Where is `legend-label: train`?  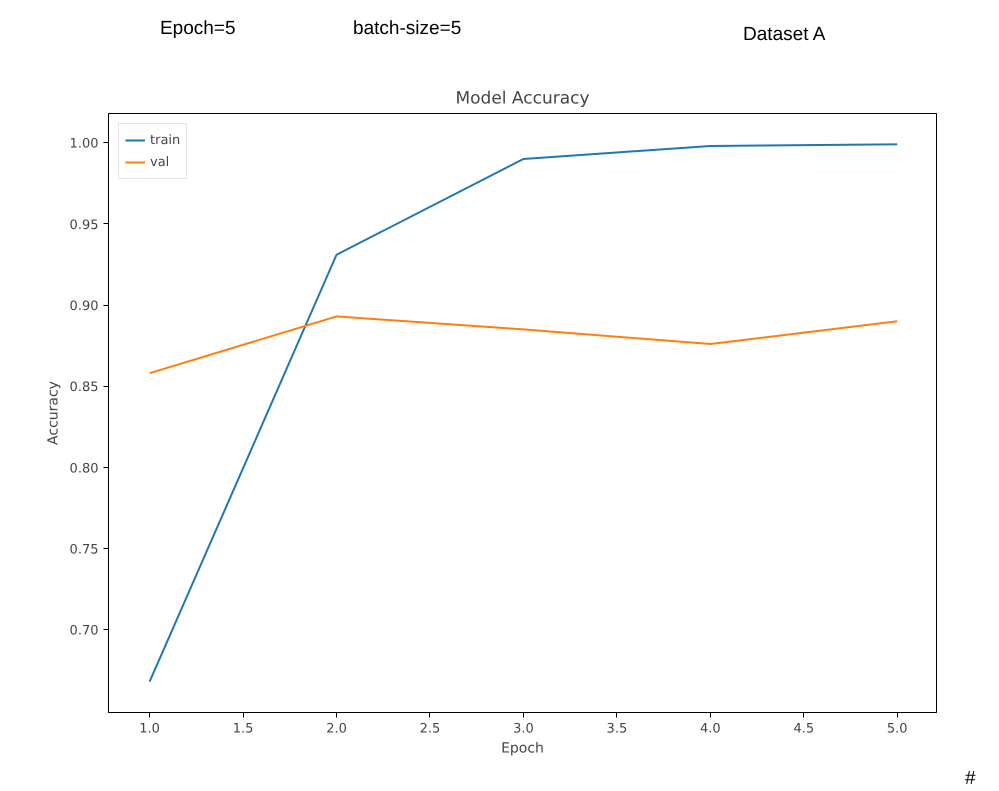 legend-label: train is located at coordinates (165, 140).